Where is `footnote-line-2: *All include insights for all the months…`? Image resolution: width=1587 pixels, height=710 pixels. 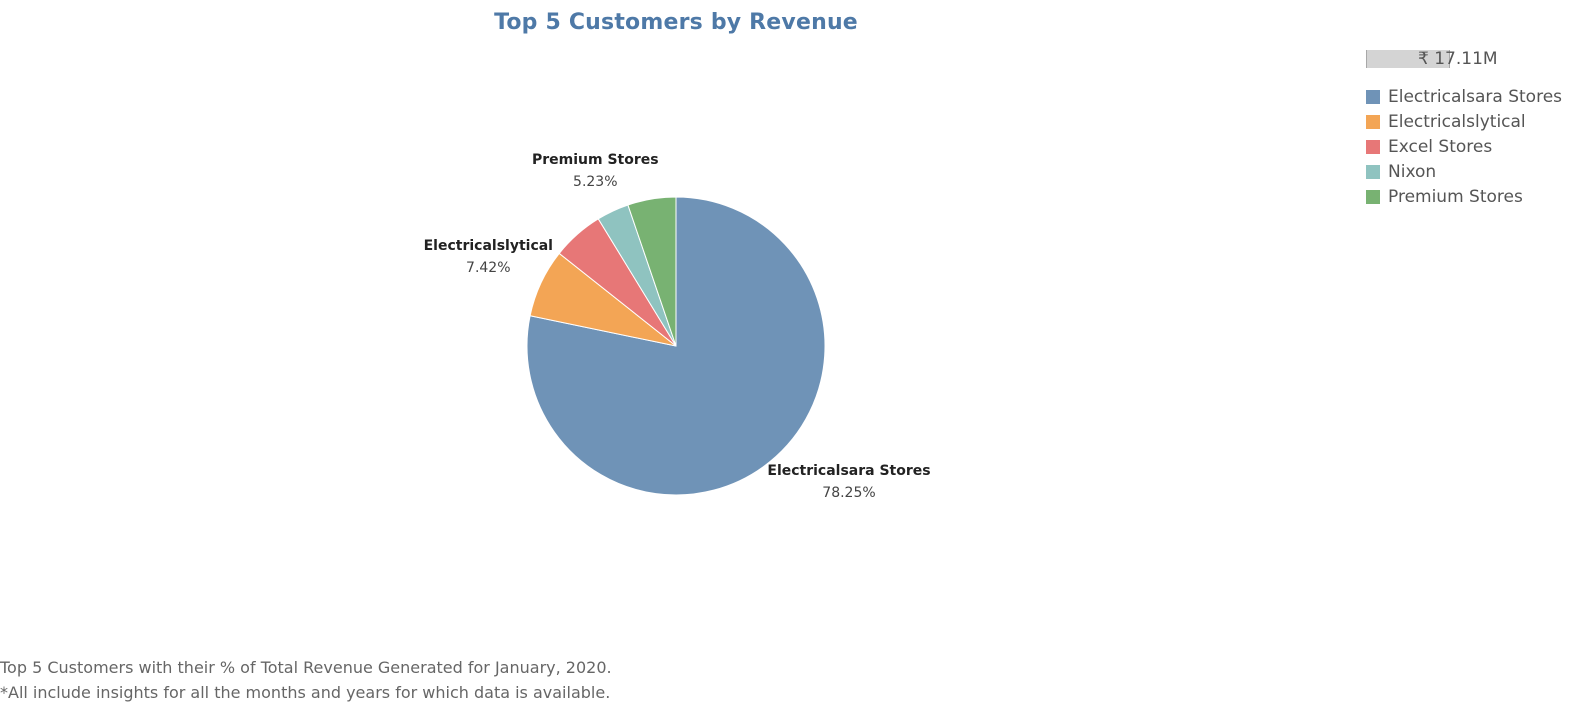 footnote-line-2: *All include insights for all the months… is located at coordinates (305, 692).